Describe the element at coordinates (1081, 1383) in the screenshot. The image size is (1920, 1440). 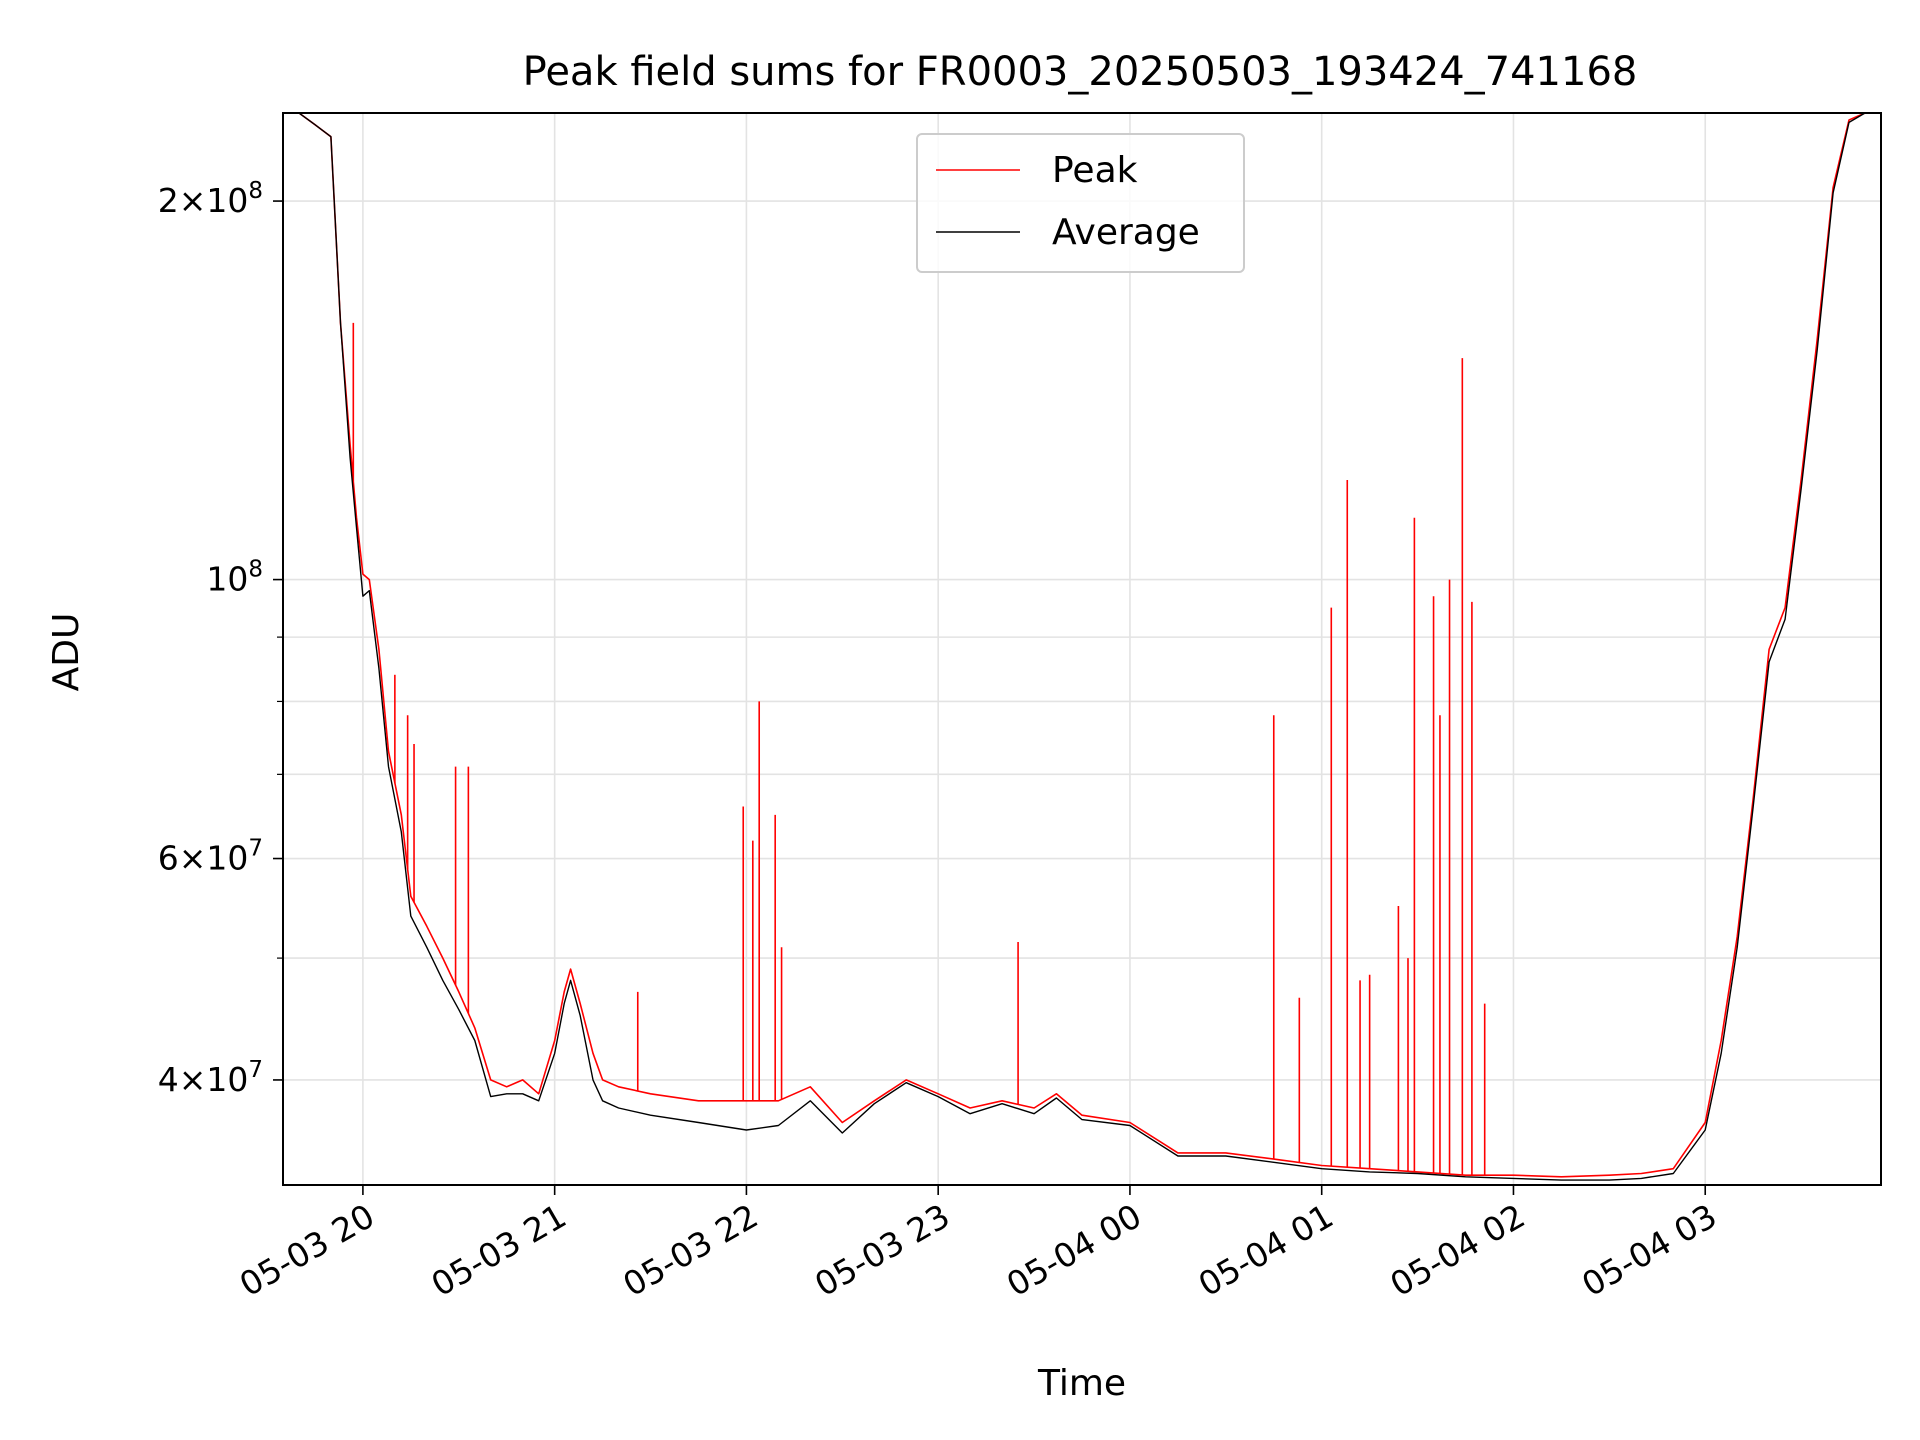
I see `x-axis-label: Time` at that location.